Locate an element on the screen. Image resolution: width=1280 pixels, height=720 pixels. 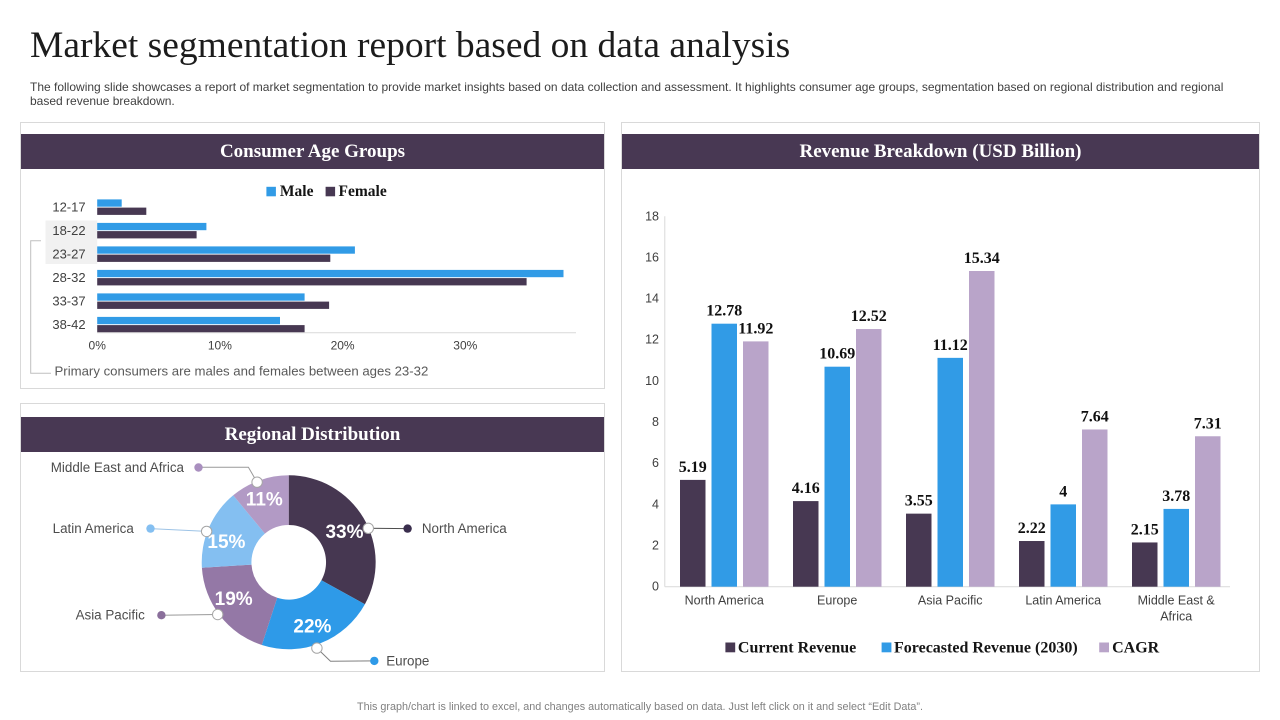
svg-text: 2.22 is located at coordinates (1032, 528).